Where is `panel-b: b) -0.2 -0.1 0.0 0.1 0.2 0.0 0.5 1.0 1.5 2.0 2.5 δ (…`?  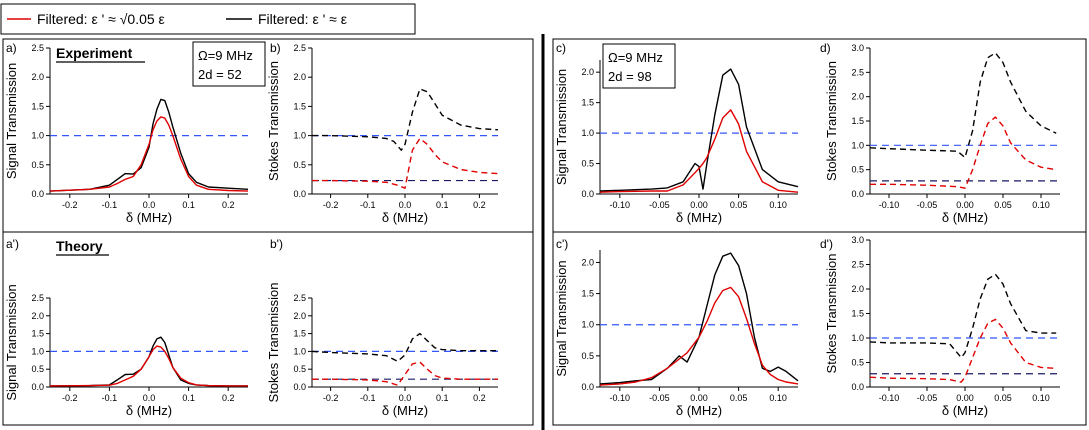 panel-b: b) -0.2 -0.1 0.0 0.1 0.2 0.0 0.5 1.0 1.5 2.0 2.5 δ (… is located at coordinates (382, 133).